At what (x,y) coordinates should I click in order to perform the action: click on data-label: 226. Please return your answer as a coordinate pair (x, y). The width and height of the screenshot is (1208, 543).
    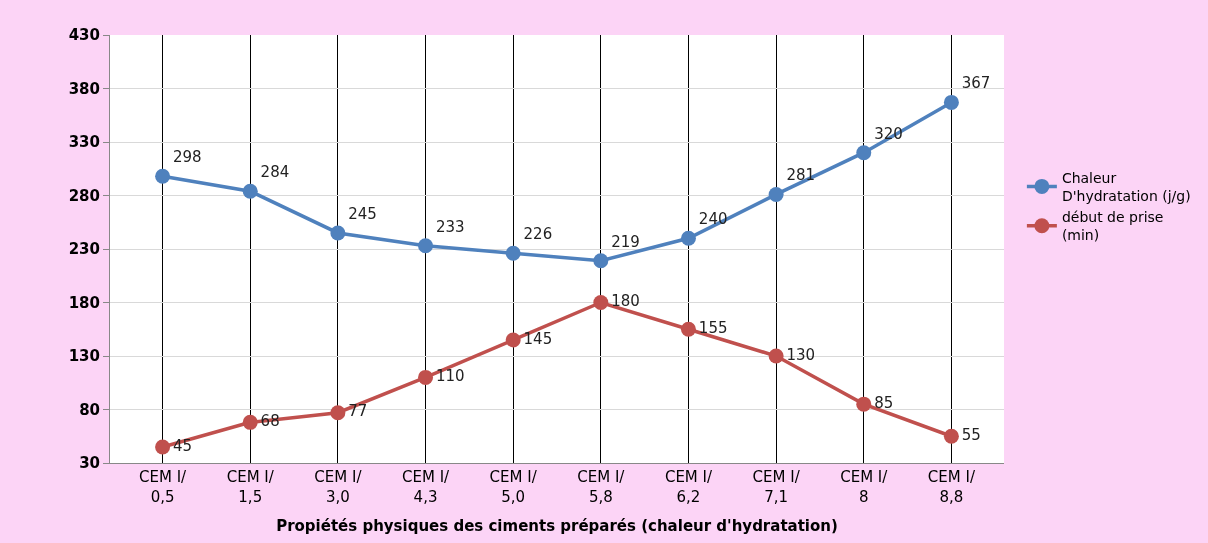
    Looking at the image, I should click on (538, 234).